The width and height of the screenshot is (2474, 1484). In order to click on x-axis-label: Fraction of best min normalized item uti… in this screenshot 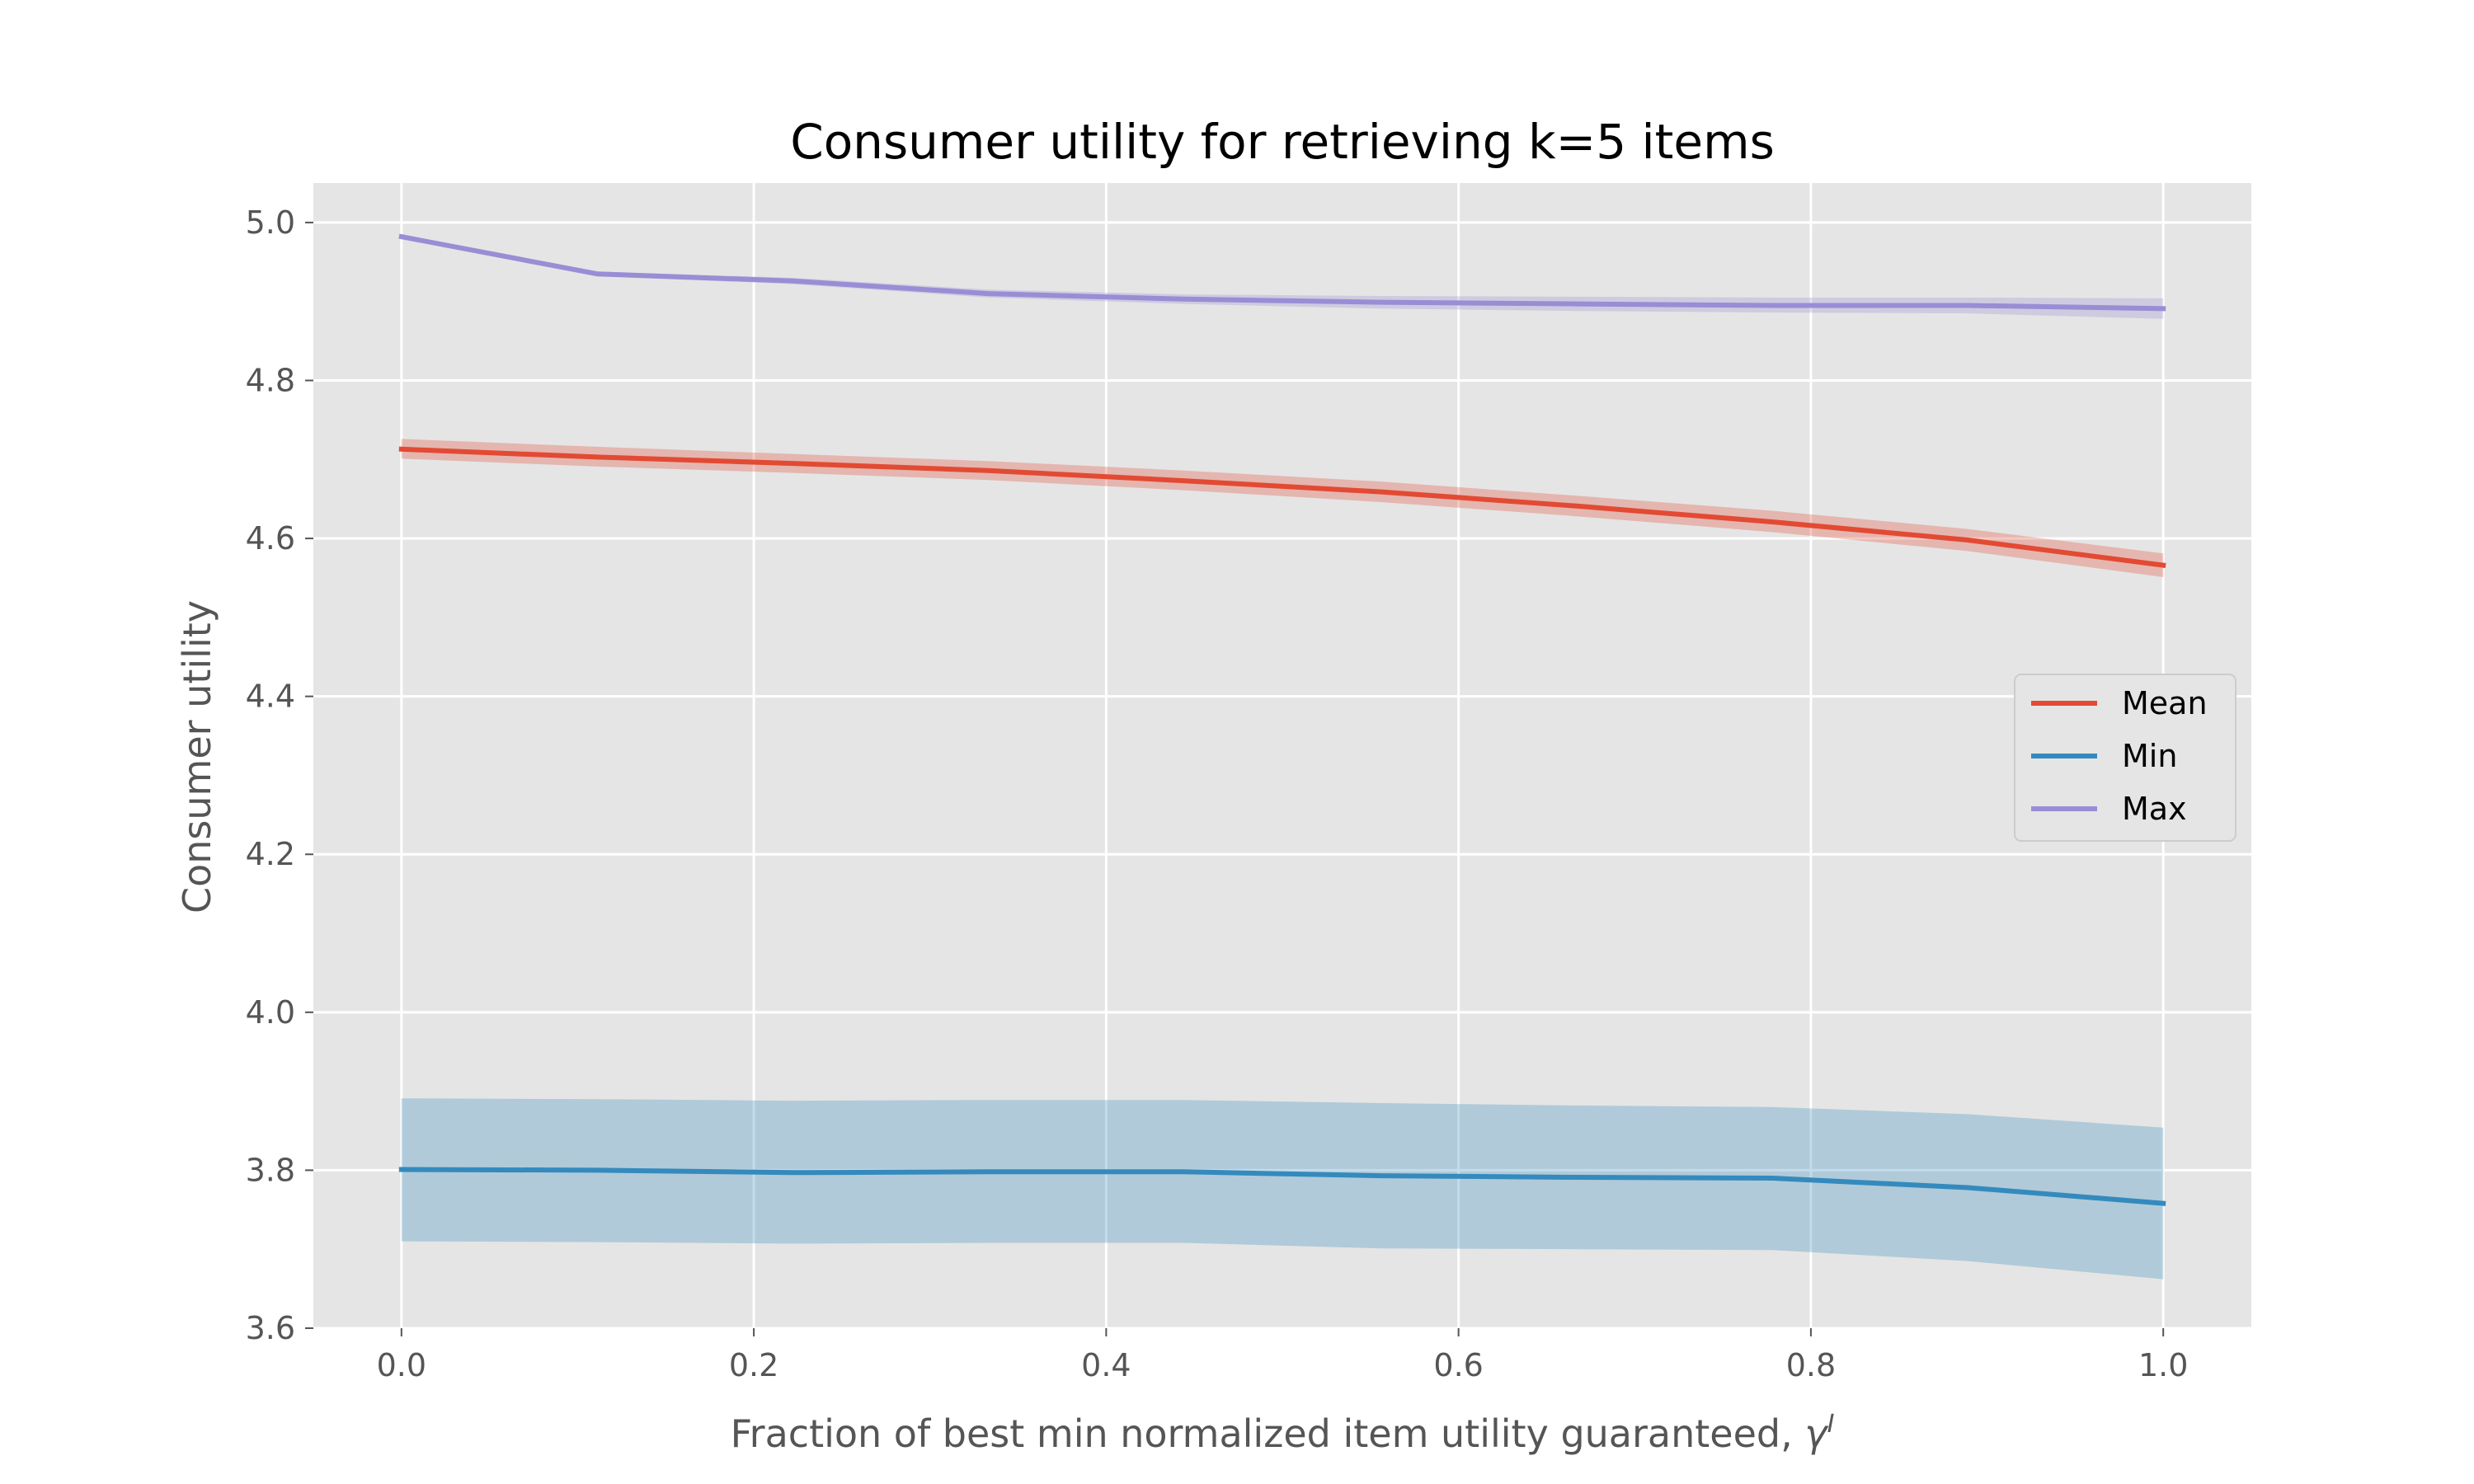, I will do `click(1283, 1433)`.